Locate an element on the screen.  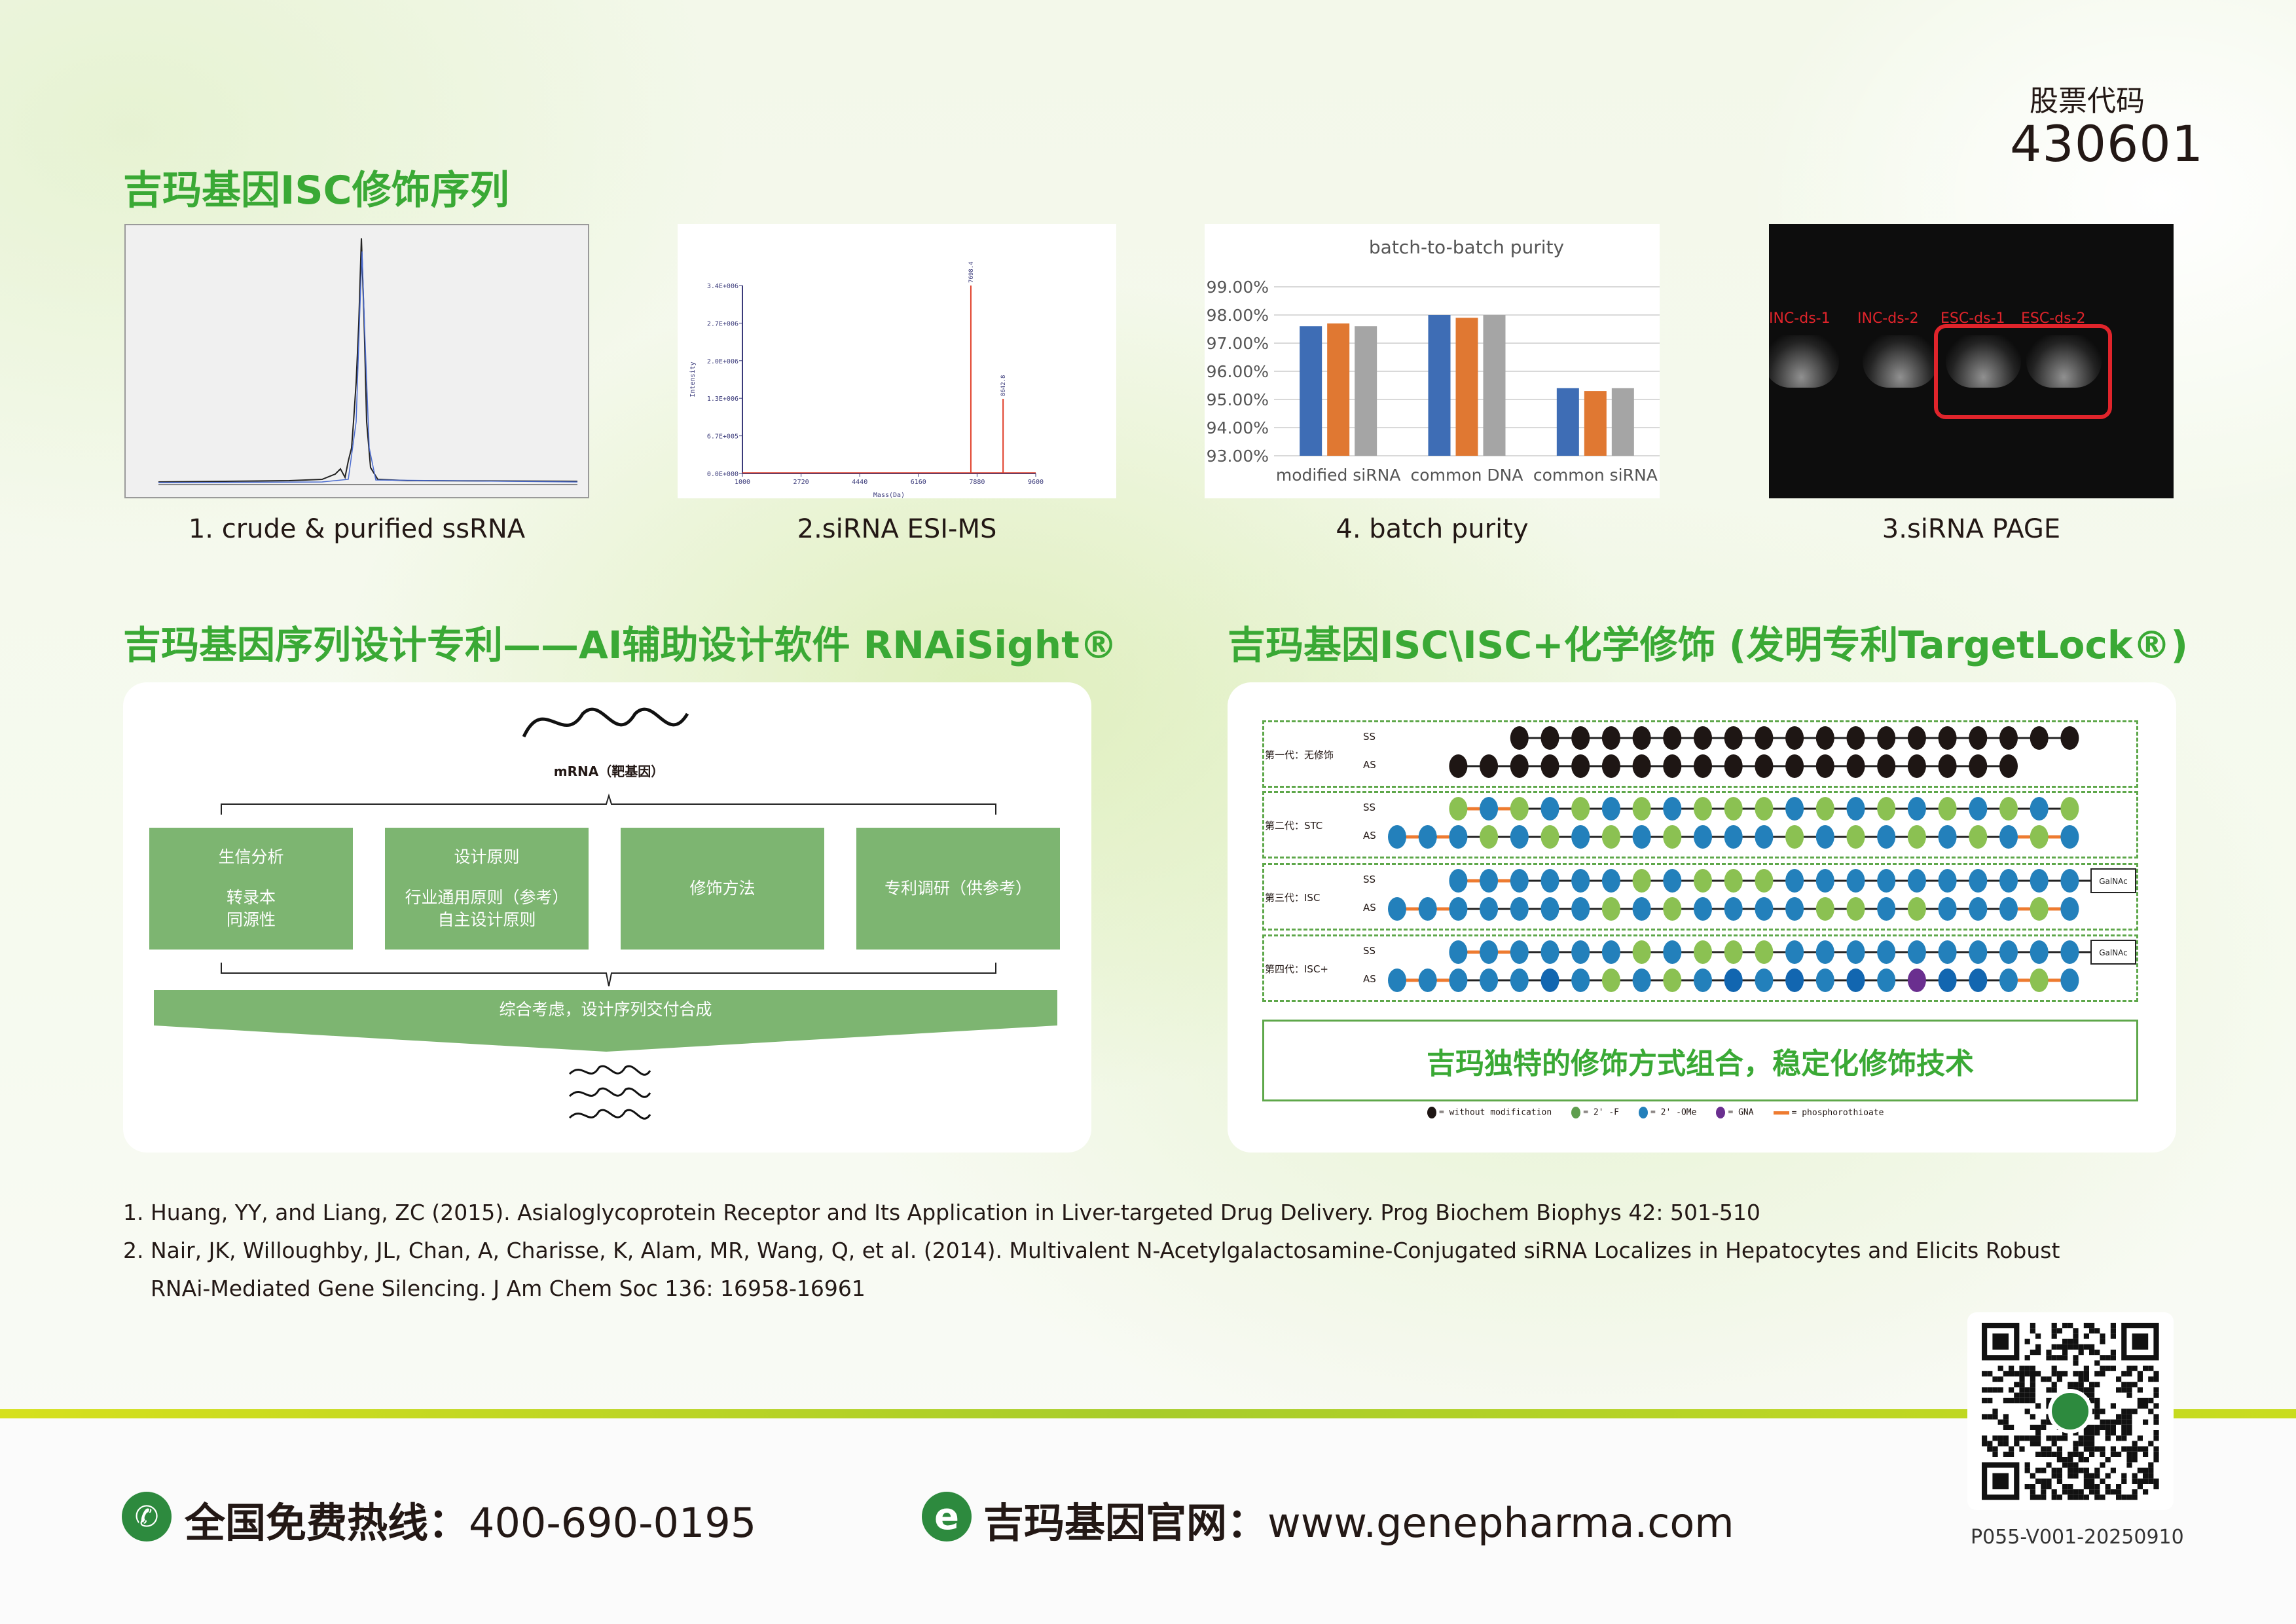
peak-label: 8642.8 is located at coordinates (1003, 386).